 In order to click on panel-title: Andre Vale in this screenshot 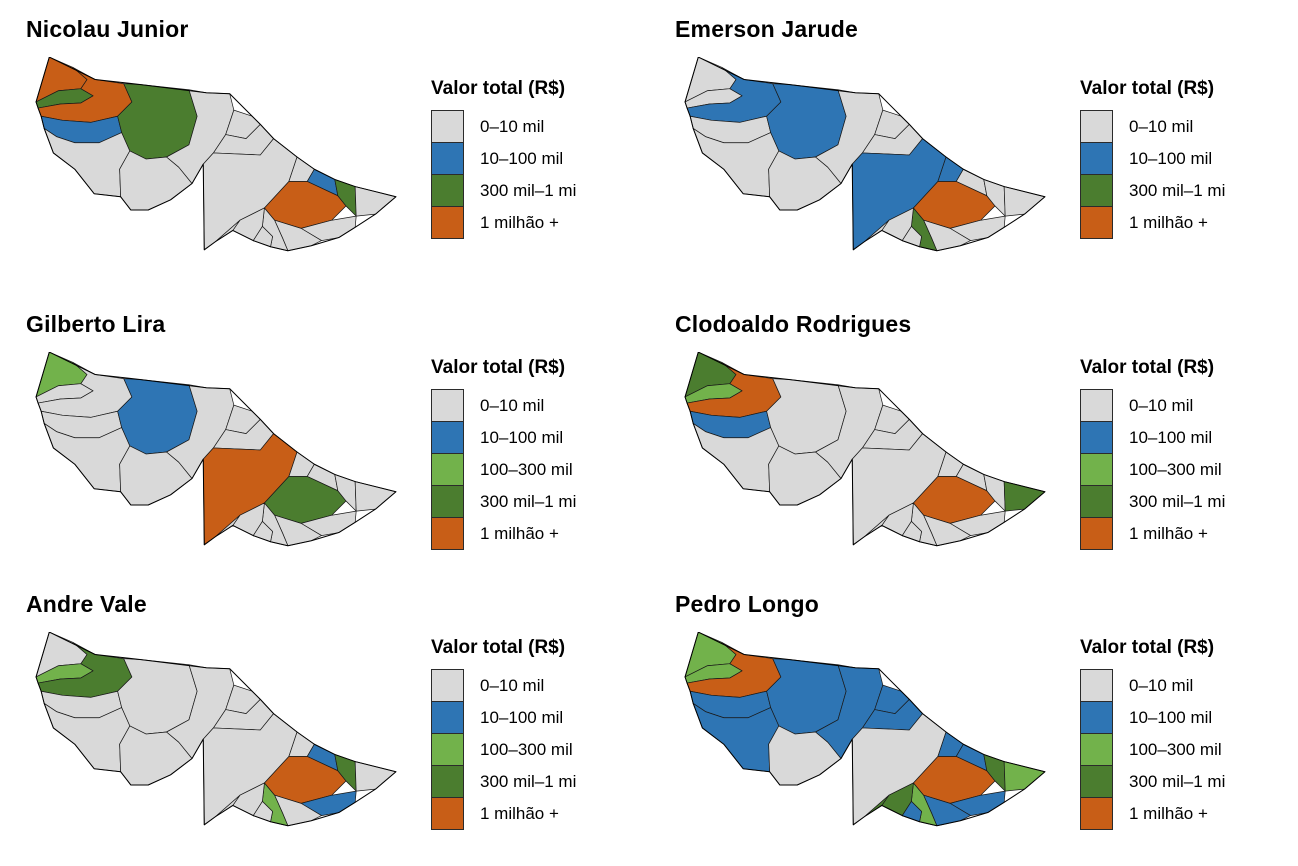, I will do `click(86, 604)`.